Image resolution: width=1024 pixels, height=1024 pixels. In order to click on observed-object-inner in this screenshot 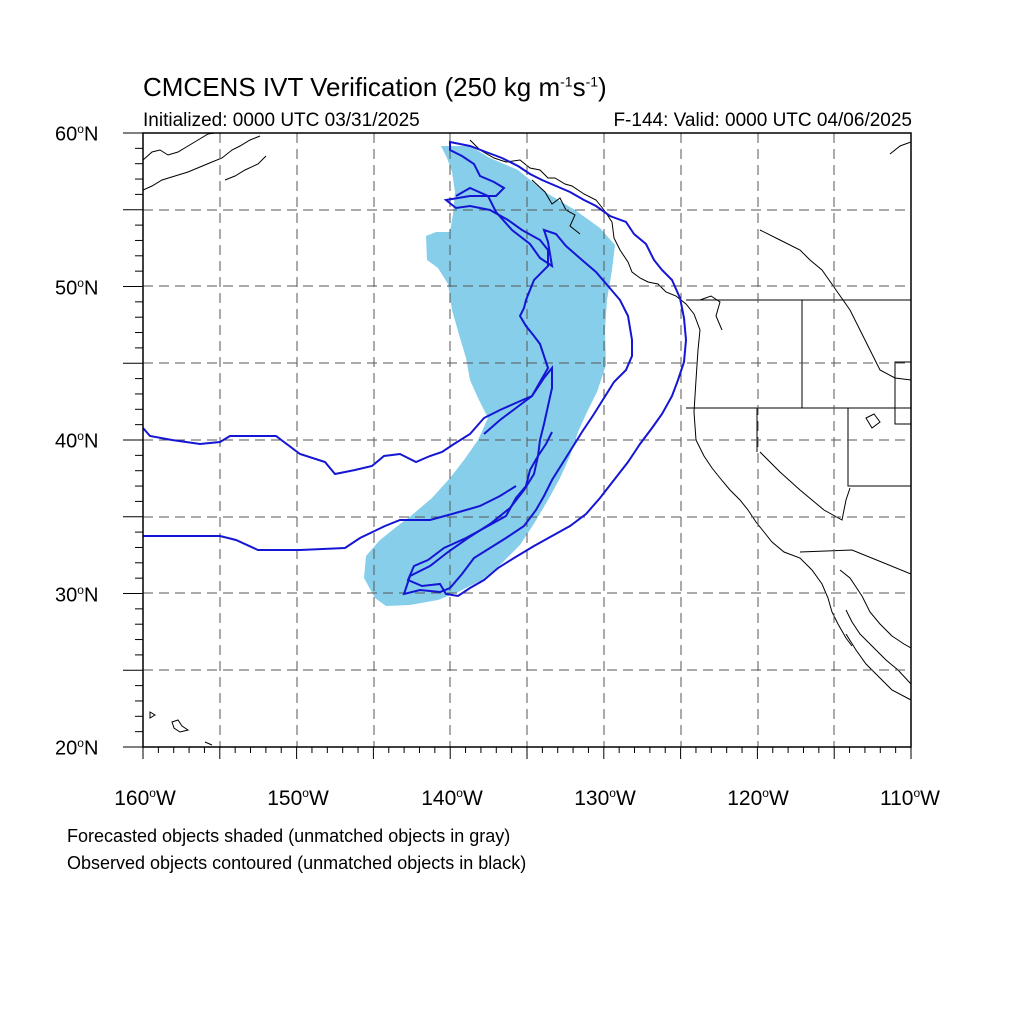, I will do `click(517, 391)`.